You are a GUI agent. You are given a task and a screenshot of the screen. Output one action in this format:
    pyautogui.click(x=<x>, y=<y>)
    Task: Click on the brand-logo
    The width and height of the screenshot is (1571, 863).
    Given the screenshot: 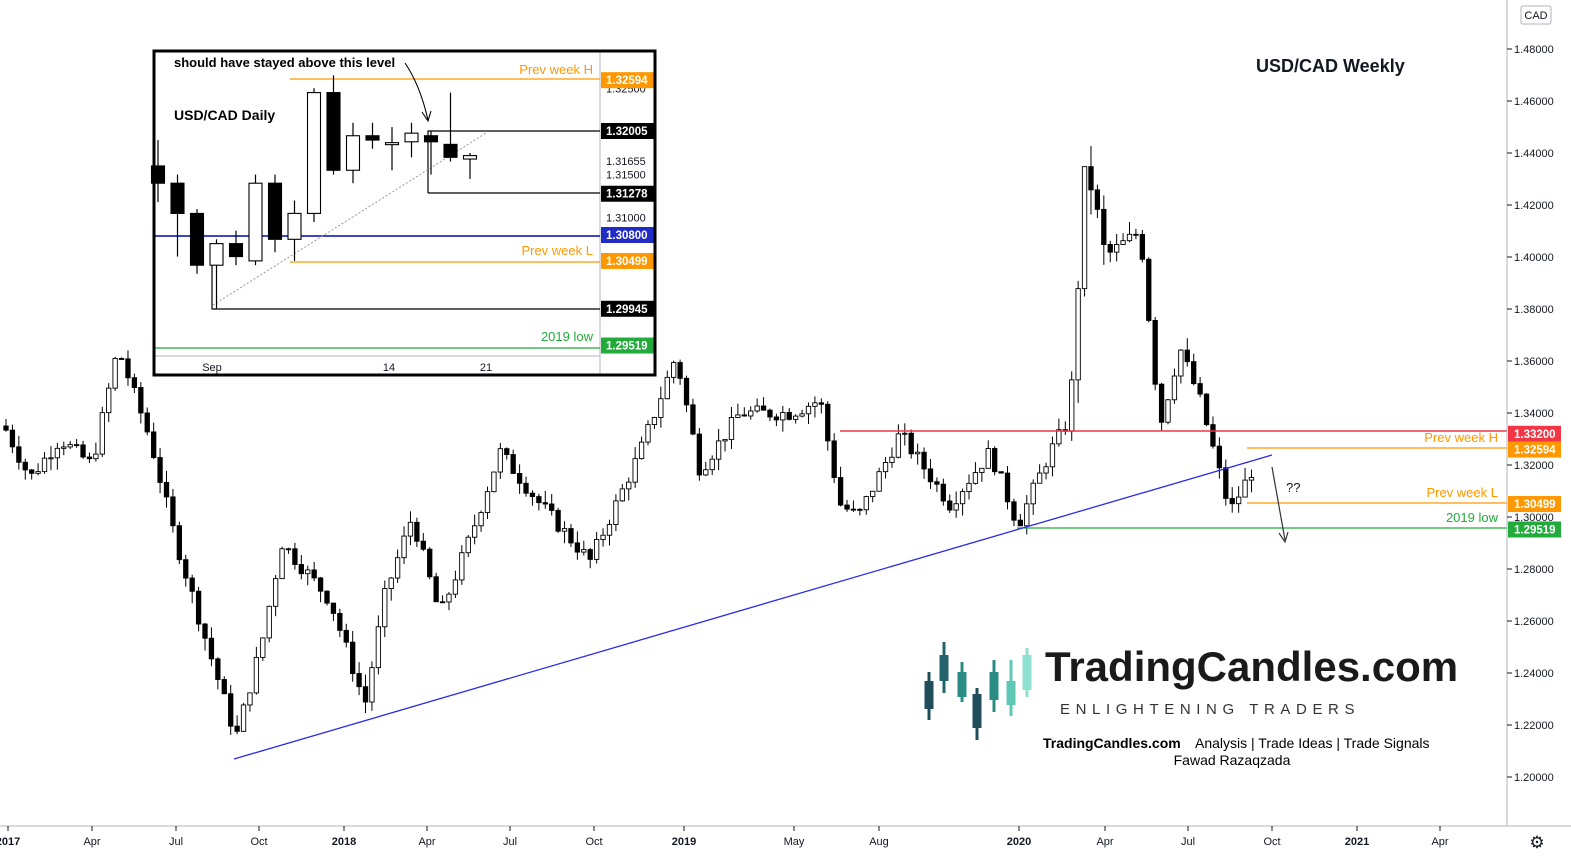 What is the action you would take?
    pyautogui.click(x=978, y=691)
    